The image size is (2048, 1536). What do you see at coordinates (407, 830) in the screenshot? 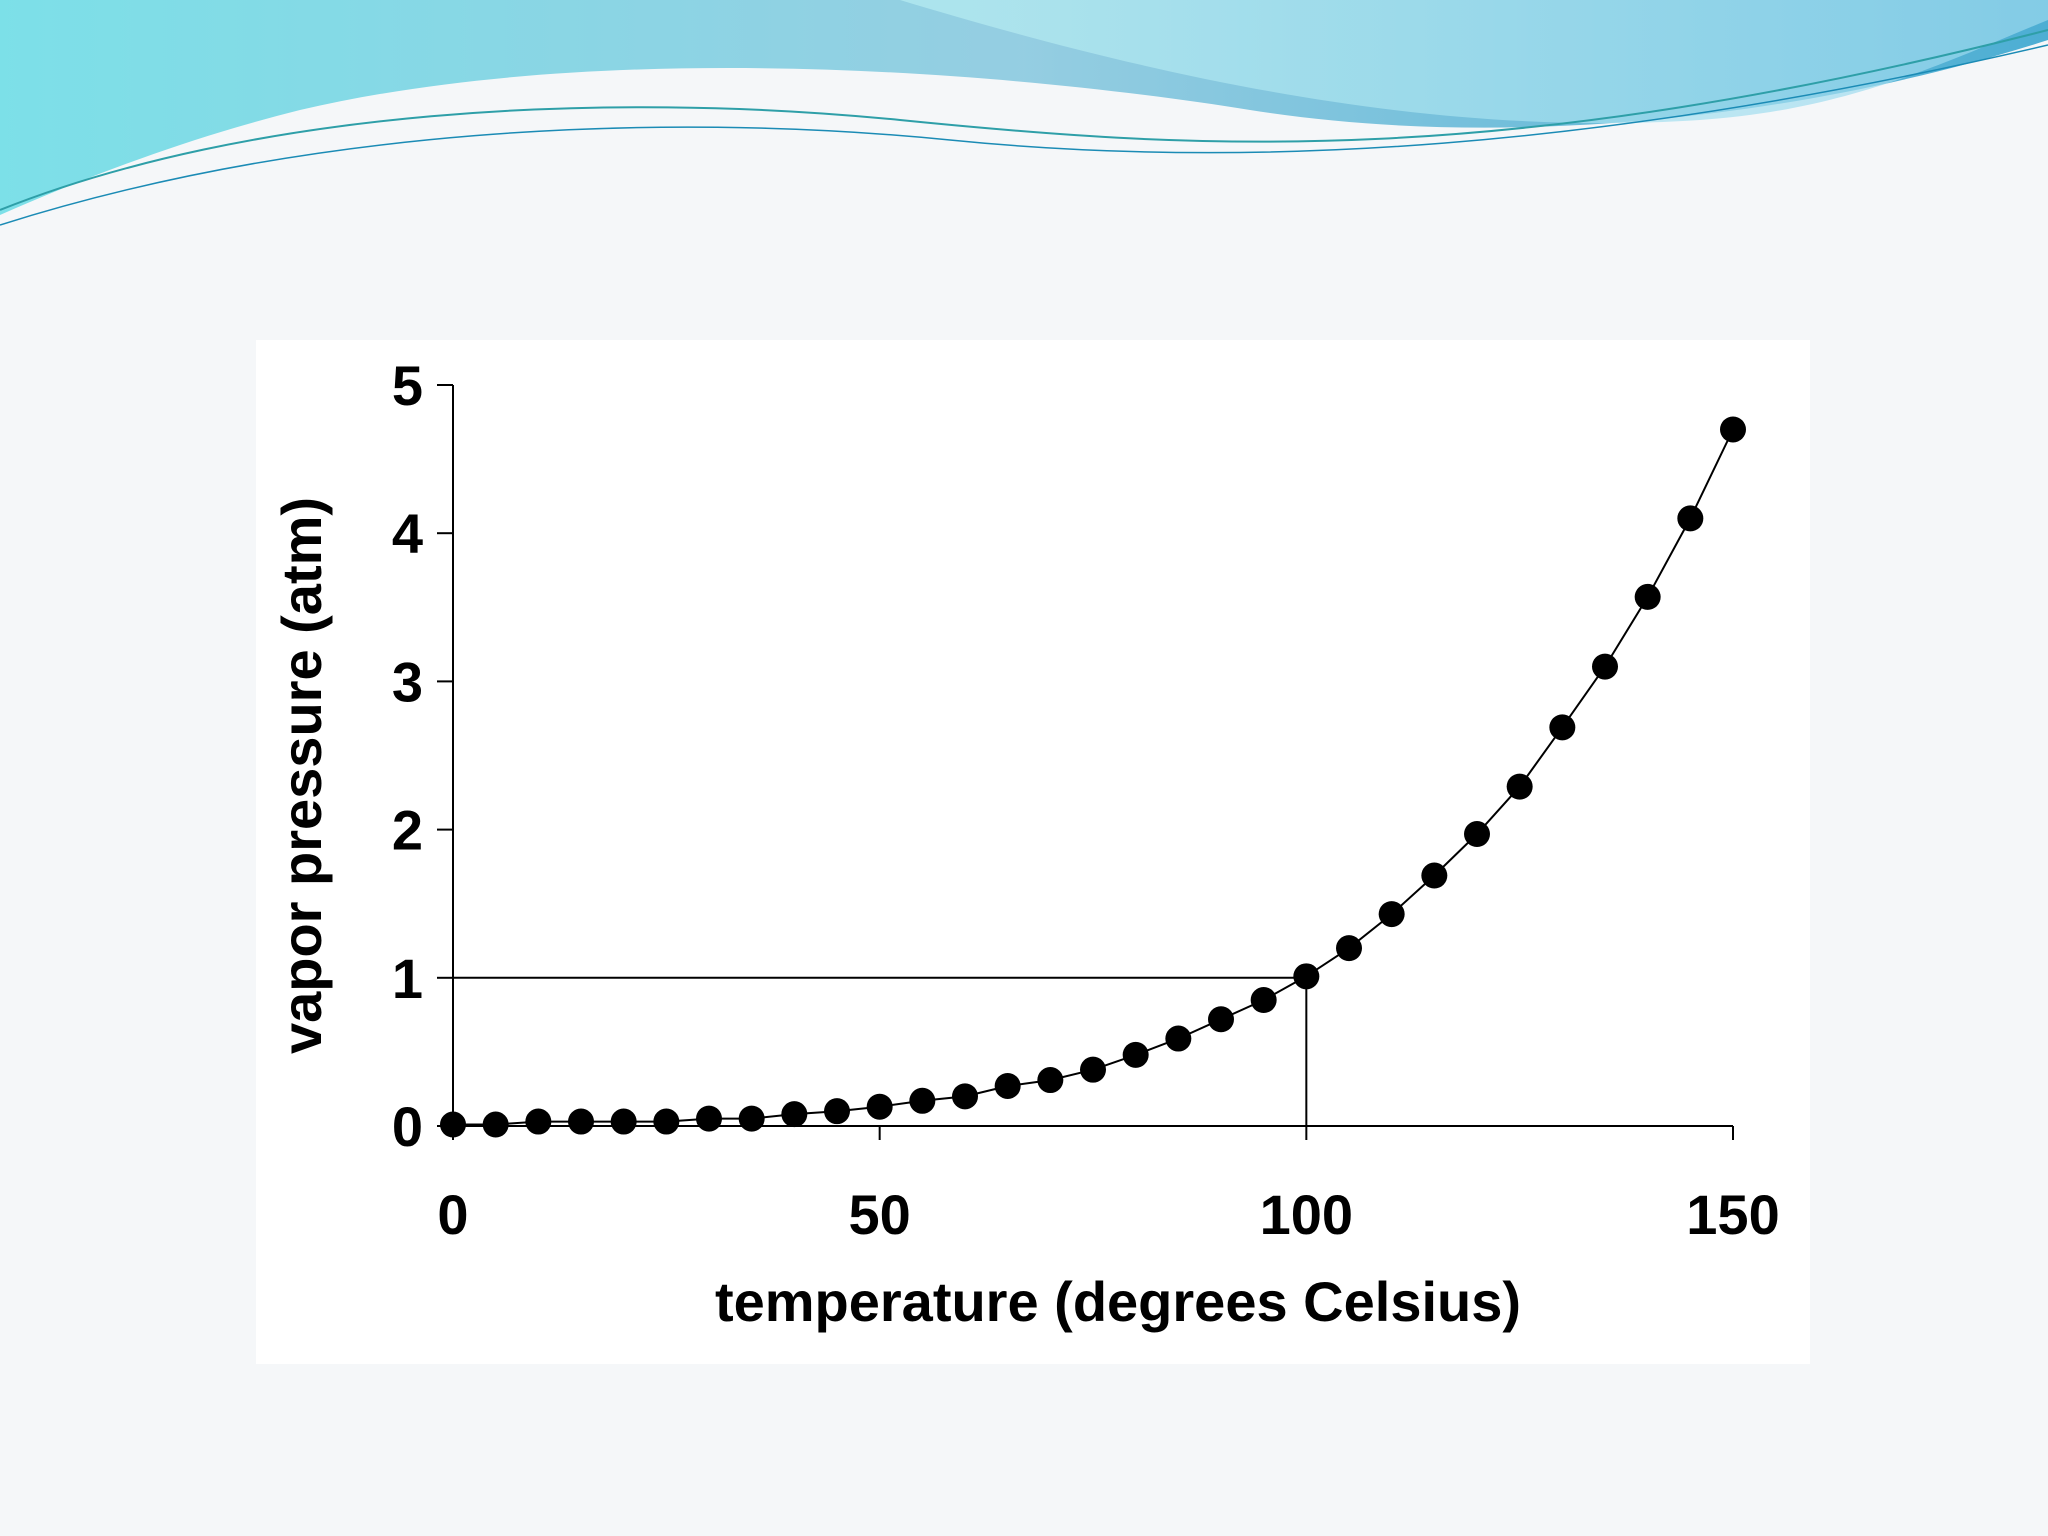
I see `y-tick-label: 2` at bounding box center [407, 830].